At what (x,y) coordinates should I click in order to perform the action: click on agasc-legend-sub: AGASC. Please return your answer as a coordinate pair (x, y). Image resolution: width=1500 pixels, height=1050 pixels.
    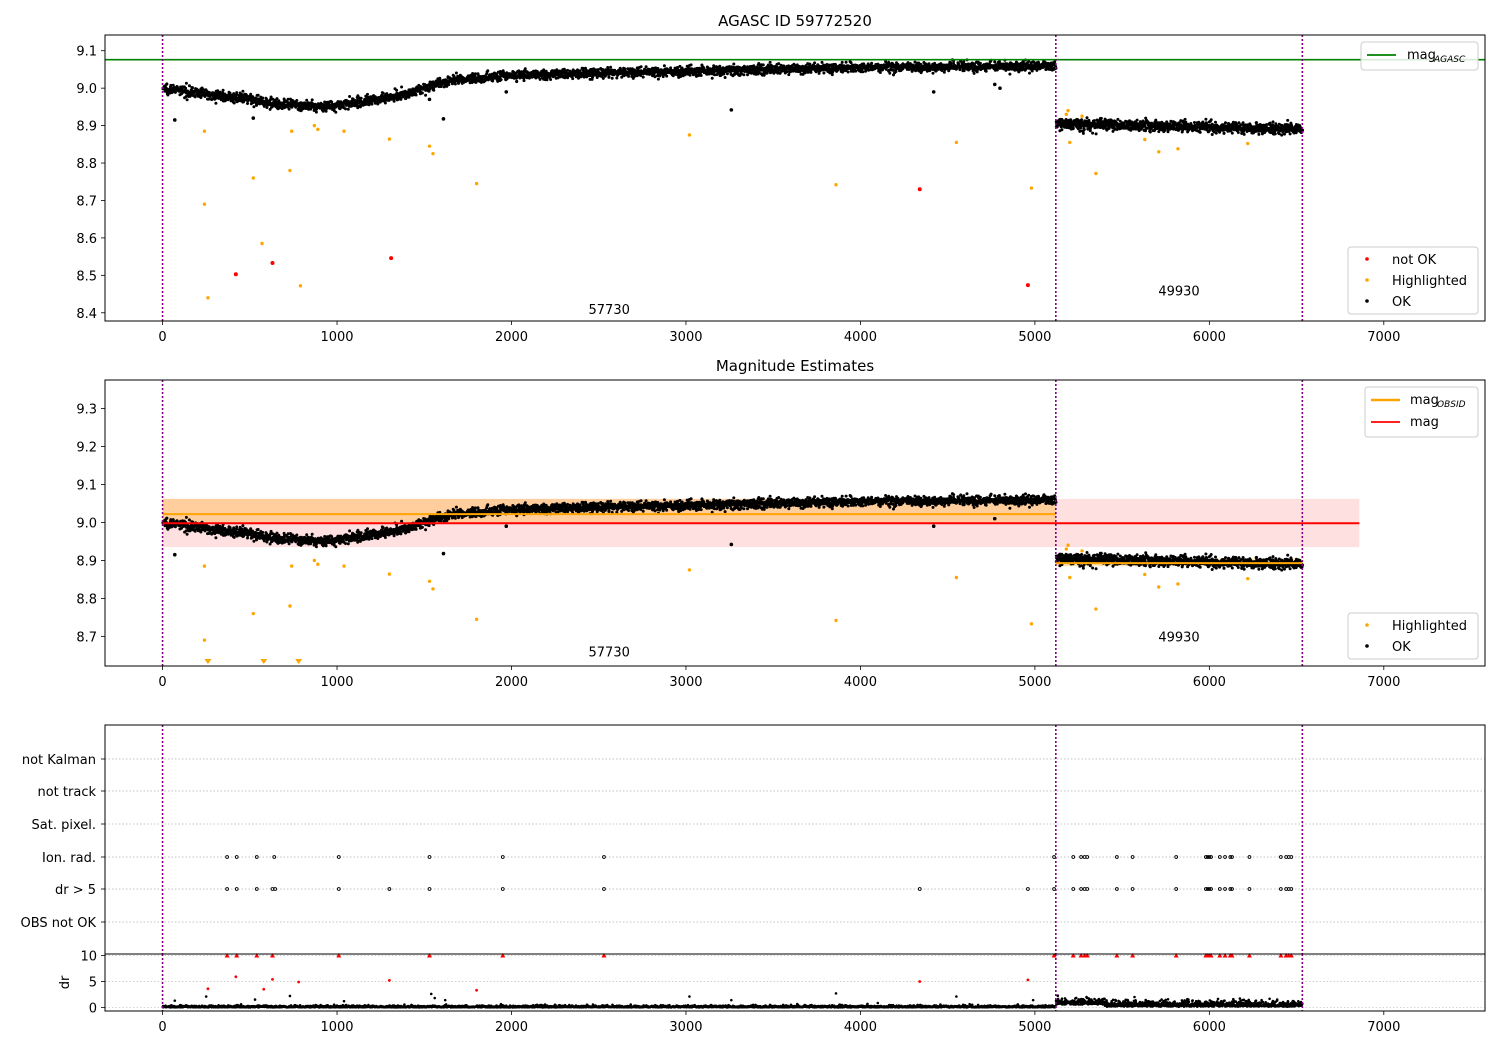
    Looking at the image, I should click on (1449, 60).